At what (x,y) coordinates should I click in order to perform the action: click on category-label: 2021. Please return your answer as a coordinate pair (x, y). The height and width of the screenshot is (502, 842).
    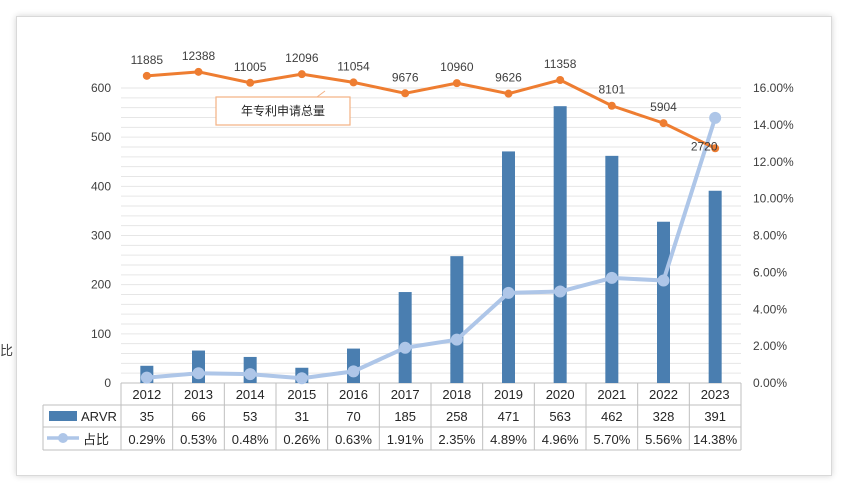
    Looking at the image, I should click on (611, 394).